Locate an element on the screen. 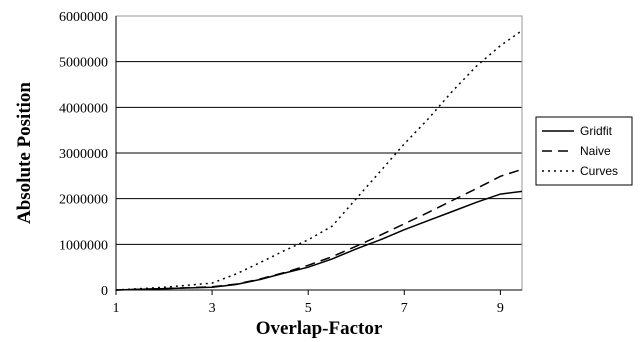 The width and height of the screenshot is (641, 342). y-tick-label: 4000000 is located at coordinates (83, 108).